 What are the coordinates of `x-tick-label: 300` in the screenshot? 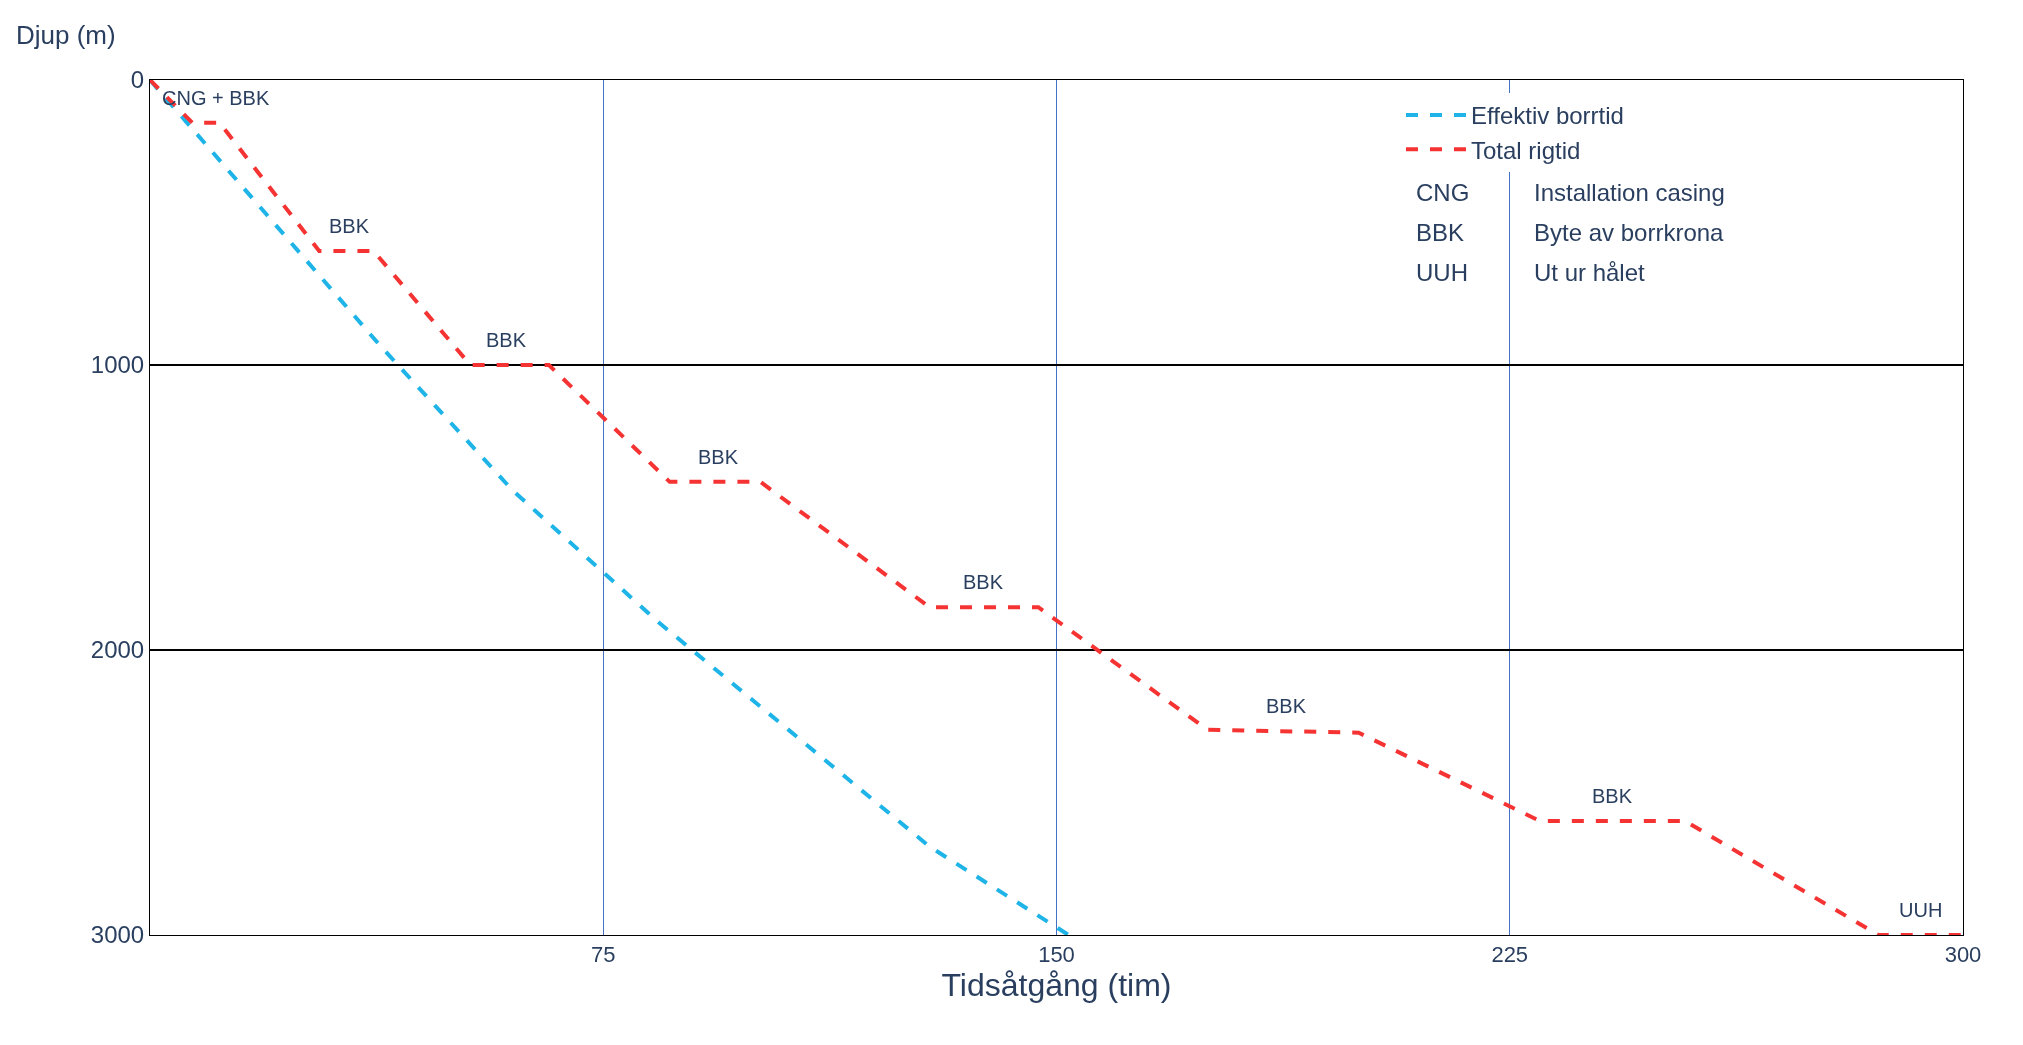 It's located at (1963, 955).